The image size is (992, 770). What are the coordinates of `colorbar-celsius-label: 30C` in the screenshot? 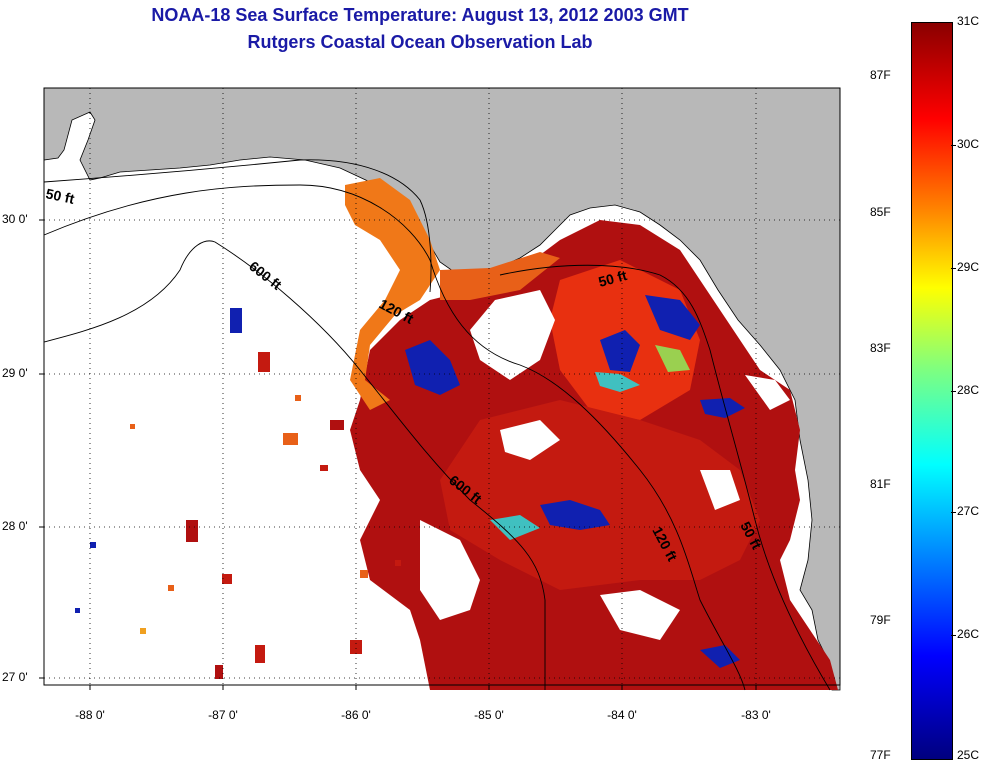 It's located at (968, 144).